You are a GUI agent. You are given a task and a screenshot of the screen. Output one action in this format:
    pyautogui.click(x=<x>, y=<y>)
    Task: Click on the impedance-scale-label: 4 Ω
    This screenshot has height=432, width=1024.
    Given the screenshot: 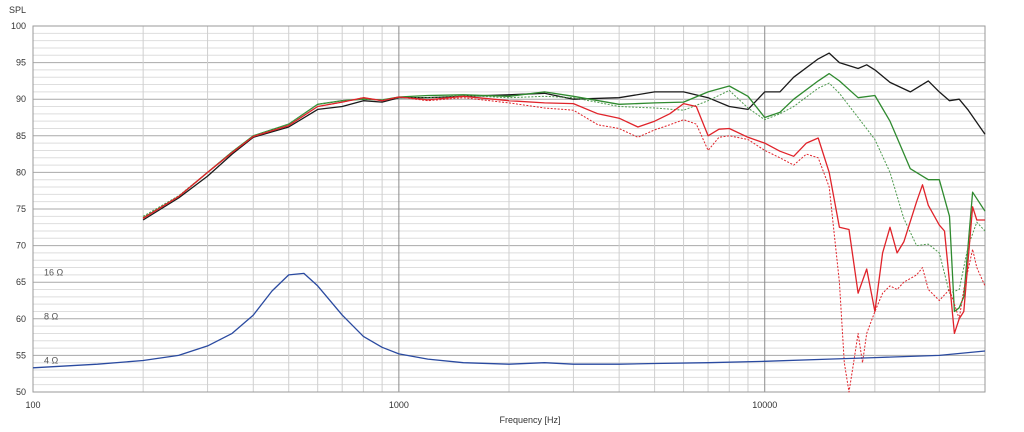 What is the action you would take?
    pyautogui.click(x=51, y=361)
    